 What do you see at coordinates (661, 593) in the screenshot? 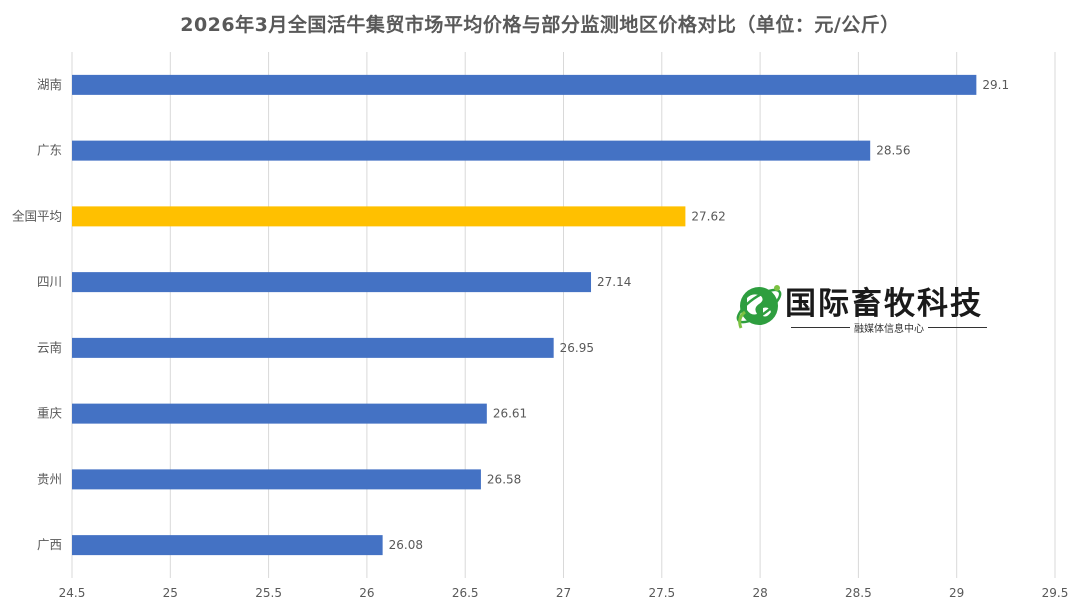
I see `x-tick-label: 27.5` at bounding box center [661, 593].